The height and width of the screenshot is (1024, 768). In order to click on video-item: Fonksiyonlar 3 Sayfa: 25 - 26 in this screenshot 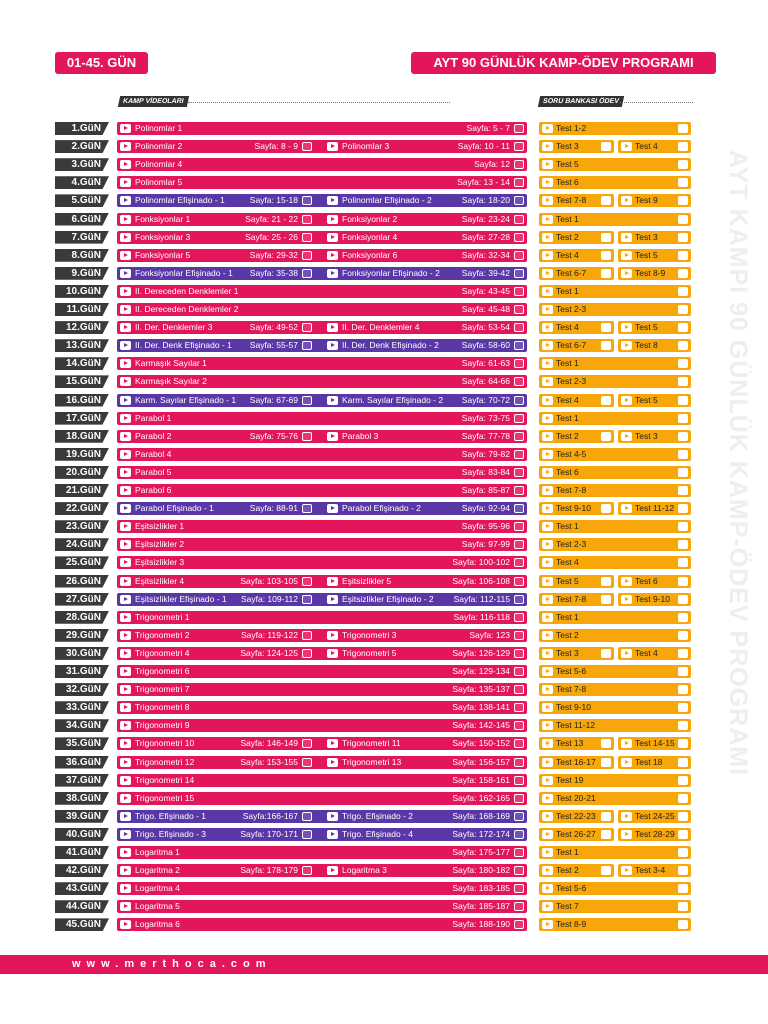, I will do `click(216, 237)`.